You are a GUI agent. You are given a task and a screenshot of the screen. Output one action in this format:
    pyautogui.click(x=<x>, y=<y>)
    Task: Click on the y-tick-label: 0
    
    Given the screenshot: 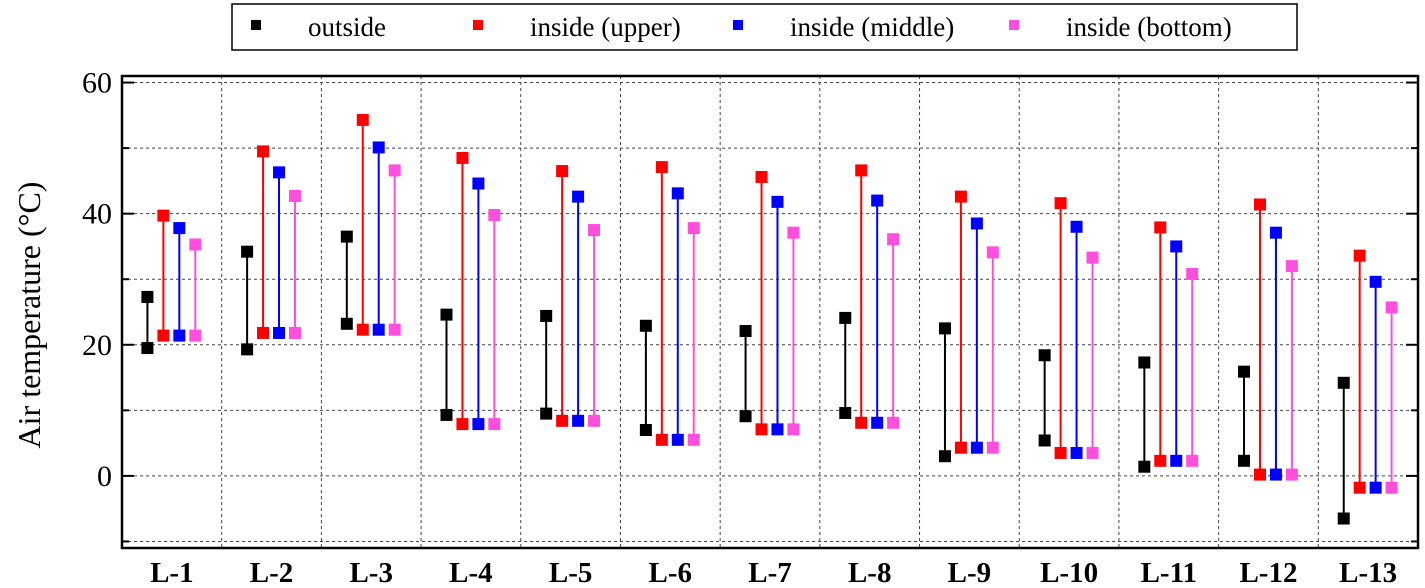 What is the action you would take?
    pyautogui.click(x=104, y=476)
    